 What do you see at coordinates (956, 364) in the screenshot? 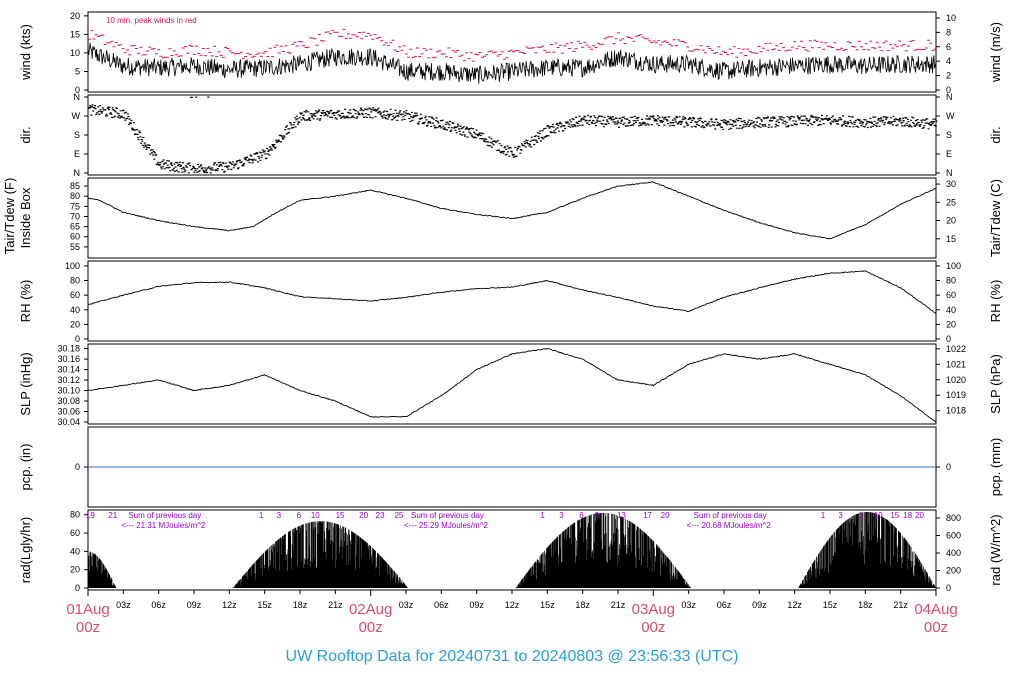
I see `panel-slp-ytick-right-label: 1021` at bounding box center [956, 364].